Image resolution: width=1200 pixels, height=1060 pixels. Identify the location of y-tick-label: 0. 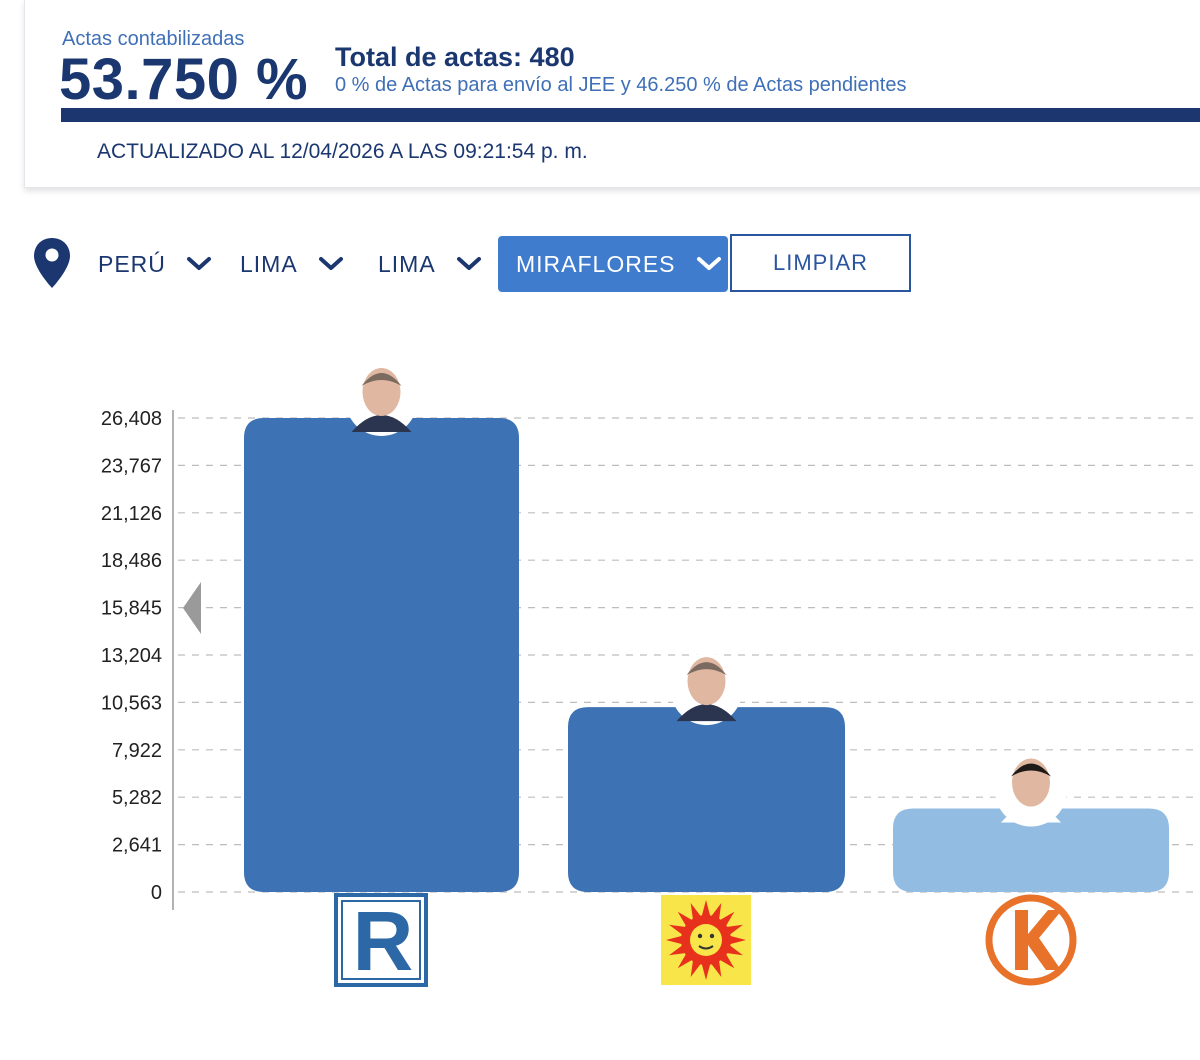
(156, 893).